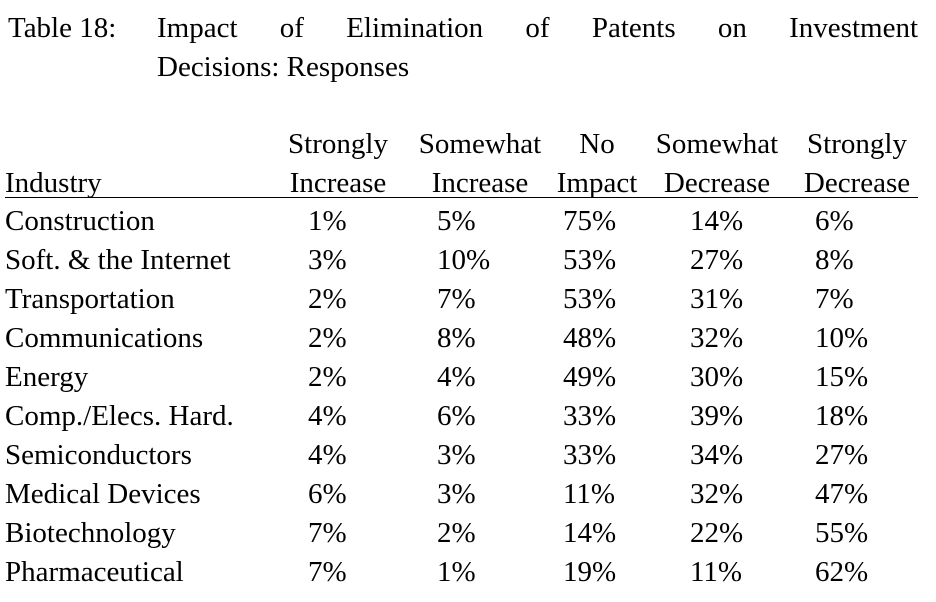  I want to click on table-cell: 39%, so click(717, 416).